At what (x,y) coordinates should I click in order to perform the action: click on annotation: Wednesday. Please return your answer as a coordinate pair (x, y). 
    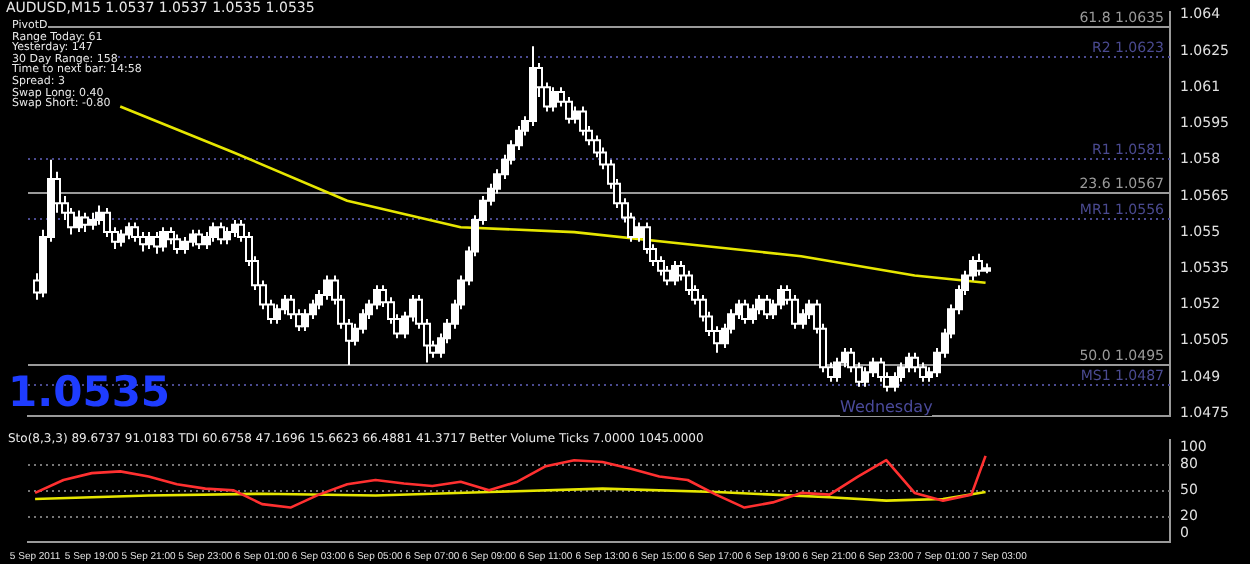
    Looking at the image, I should click on (886, 407).